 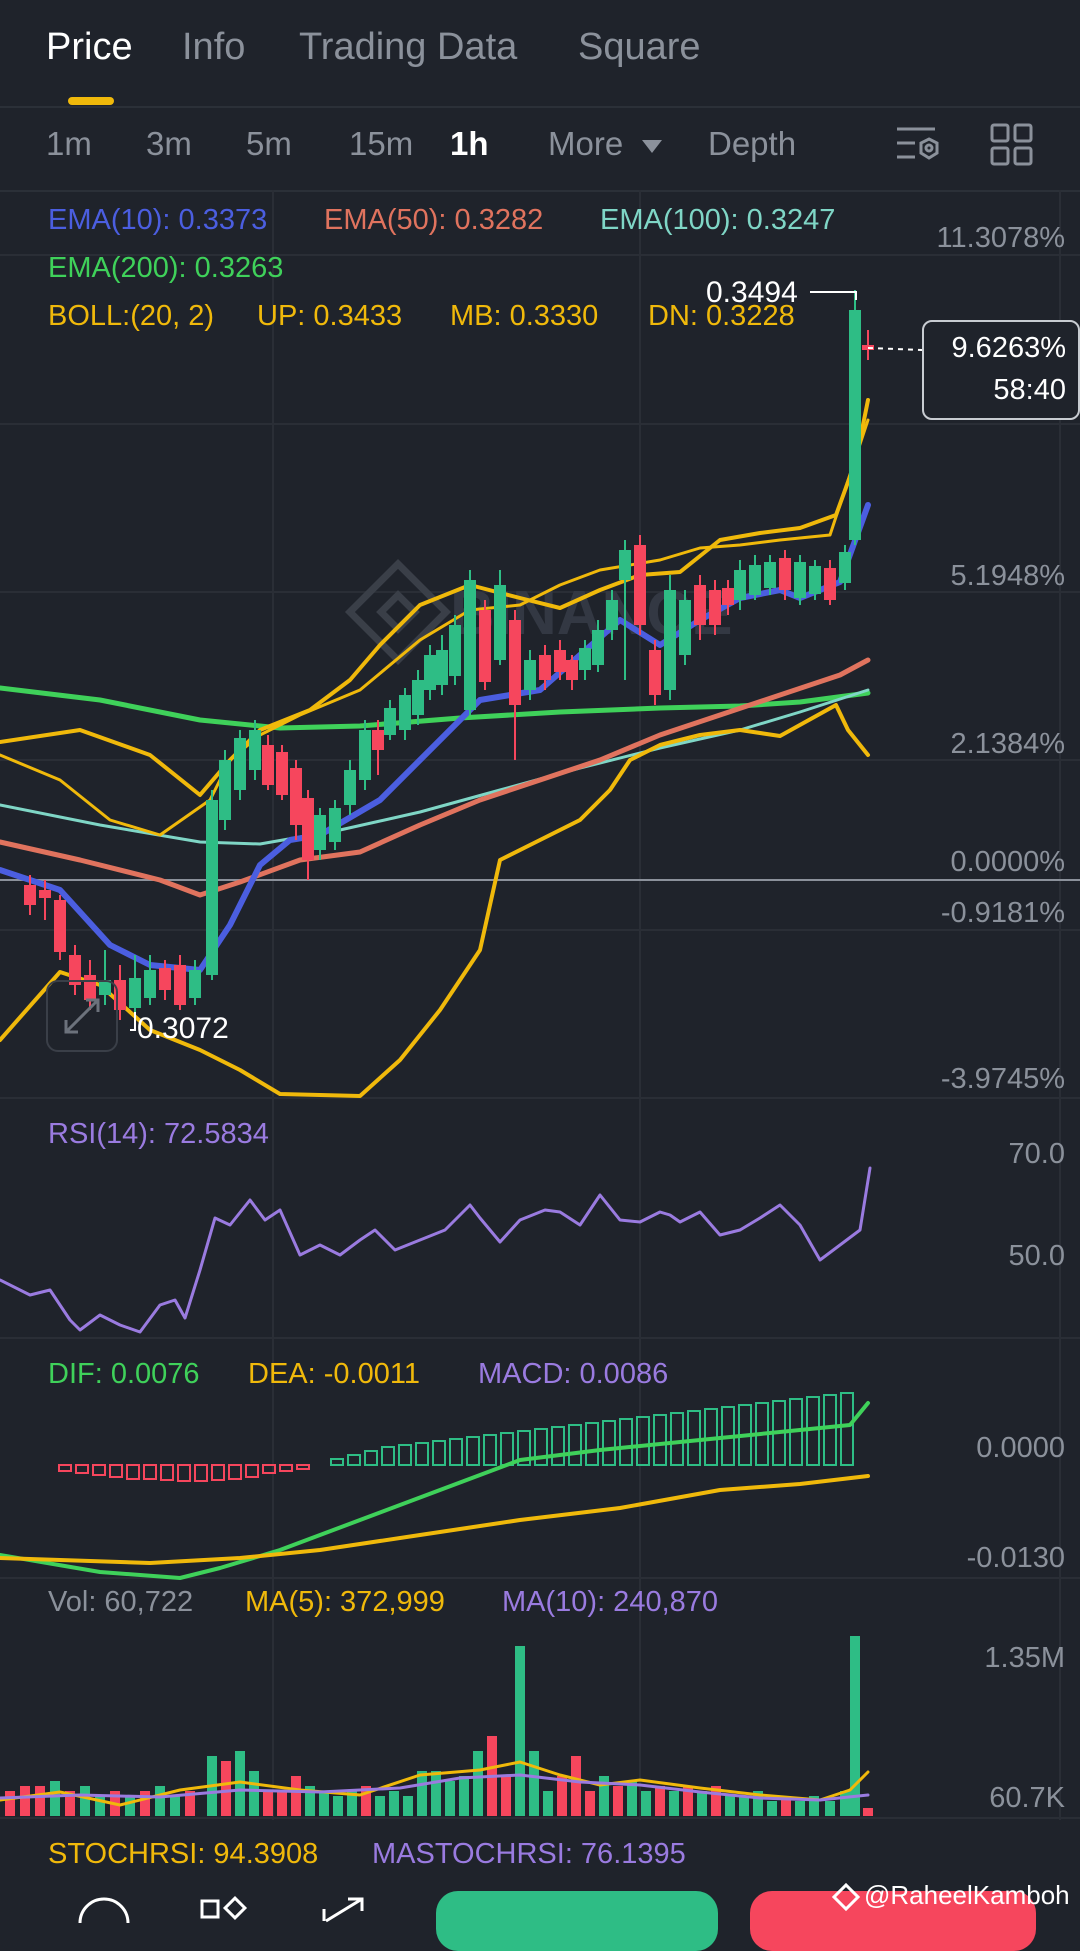 I want to click on toolbar-divider, so click(x=540, y=191).